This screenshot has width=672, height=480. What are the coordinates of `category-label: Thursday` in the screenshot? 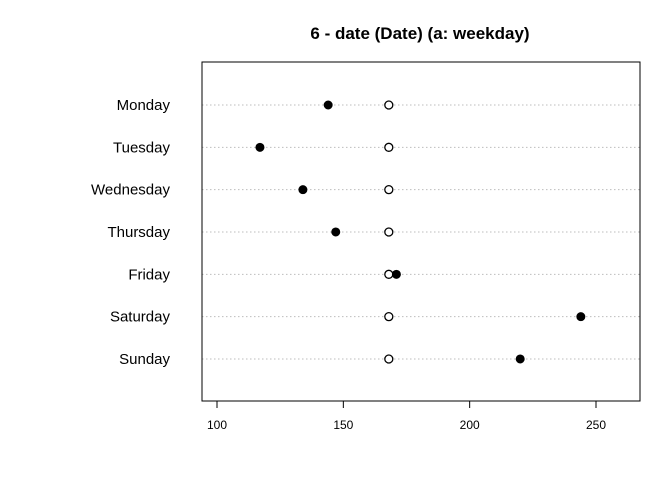 It's located at (138, 232).